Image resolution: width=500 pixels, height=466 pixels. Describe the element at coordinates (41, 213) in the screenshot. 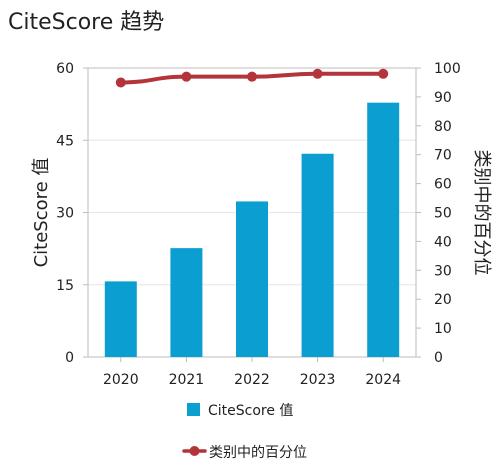

I see `y-axis-label: CiteScore 值` at that location.